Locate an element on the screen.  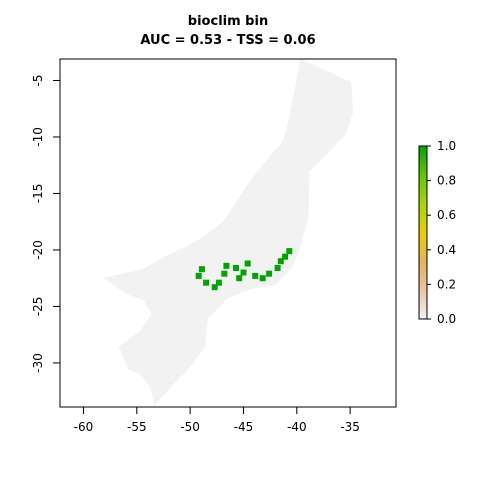
y-tick-label: -10 is located at coordinates (38, 137).